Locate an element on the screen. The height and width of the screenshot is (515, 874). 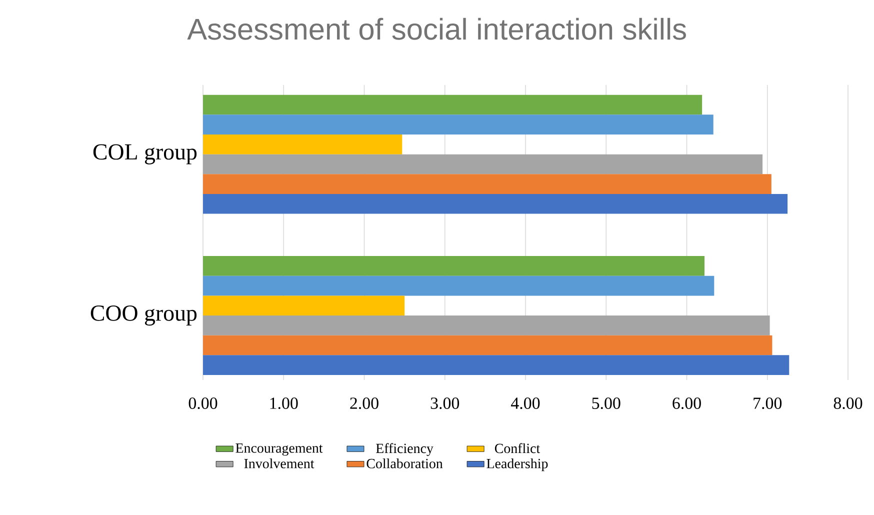
x-tick-label: 3.00 is located at coordinates (445, 404).